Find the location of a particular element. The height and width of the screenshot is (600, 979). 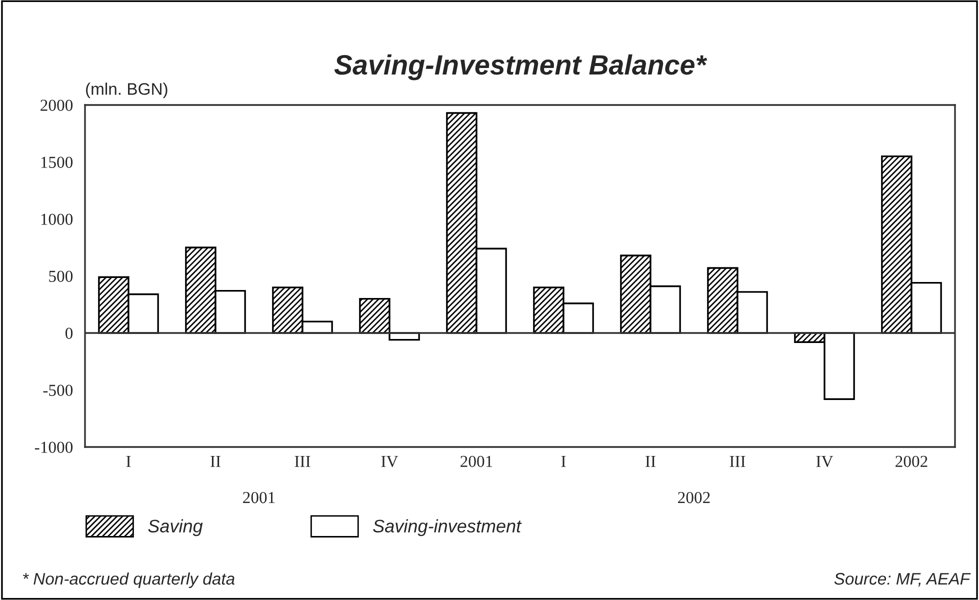

source-note: Source: MF, AEAF is located at coordinates (902, 579).